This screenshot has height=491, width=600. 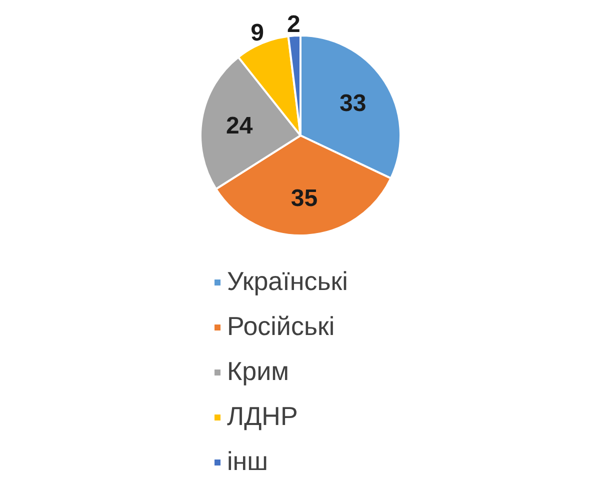 I want to click on legend-label: Російські, so click(x=281, y=326).